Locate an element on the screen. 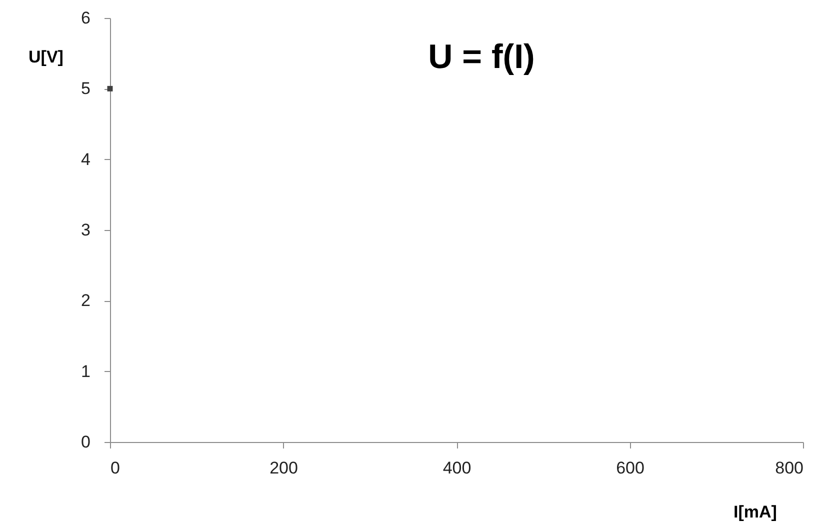  x-tick-label: 600 is located at coordinates (630, 468).